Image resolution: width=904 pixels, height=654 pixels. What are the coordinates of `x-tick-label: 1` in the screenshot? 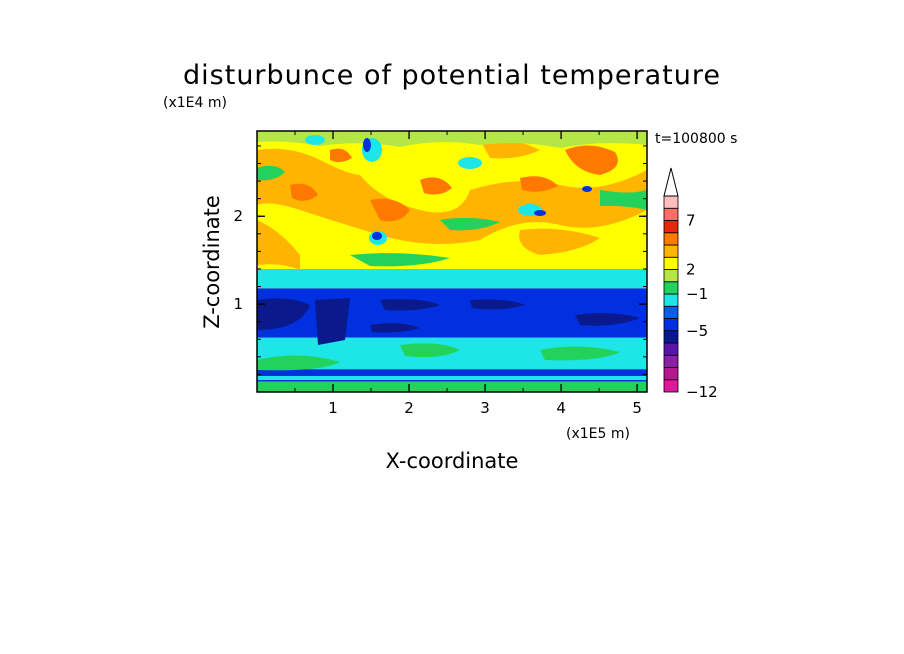 It's located at (333, 408).